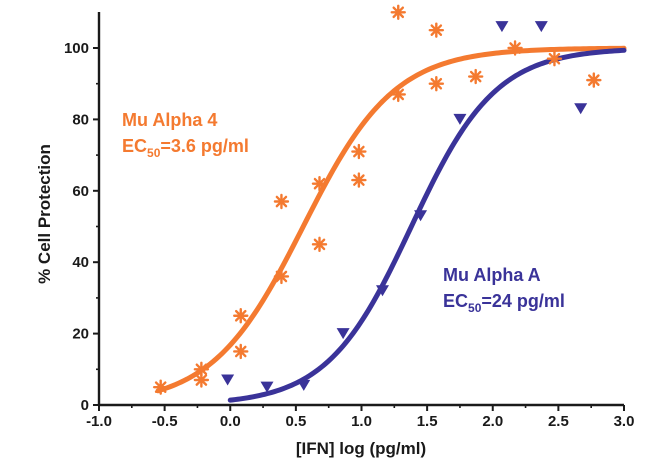  Describe the element at coordinates (361, 421) in the screenshot. I see `x-tick-label: 1.0` at that location.